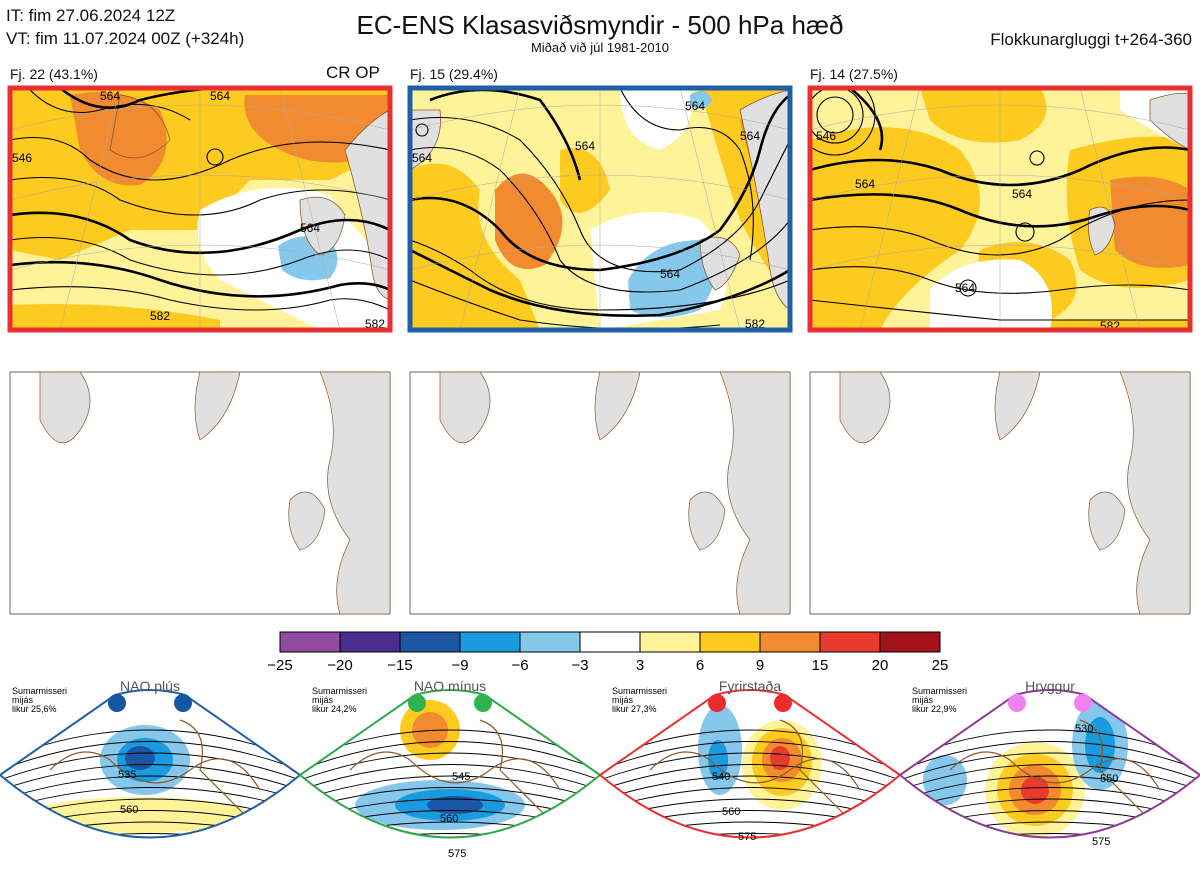 The width and height of the screenshot is (1200, 871). I want to click on colorbar-tick-label: −25, so click(279, 665).